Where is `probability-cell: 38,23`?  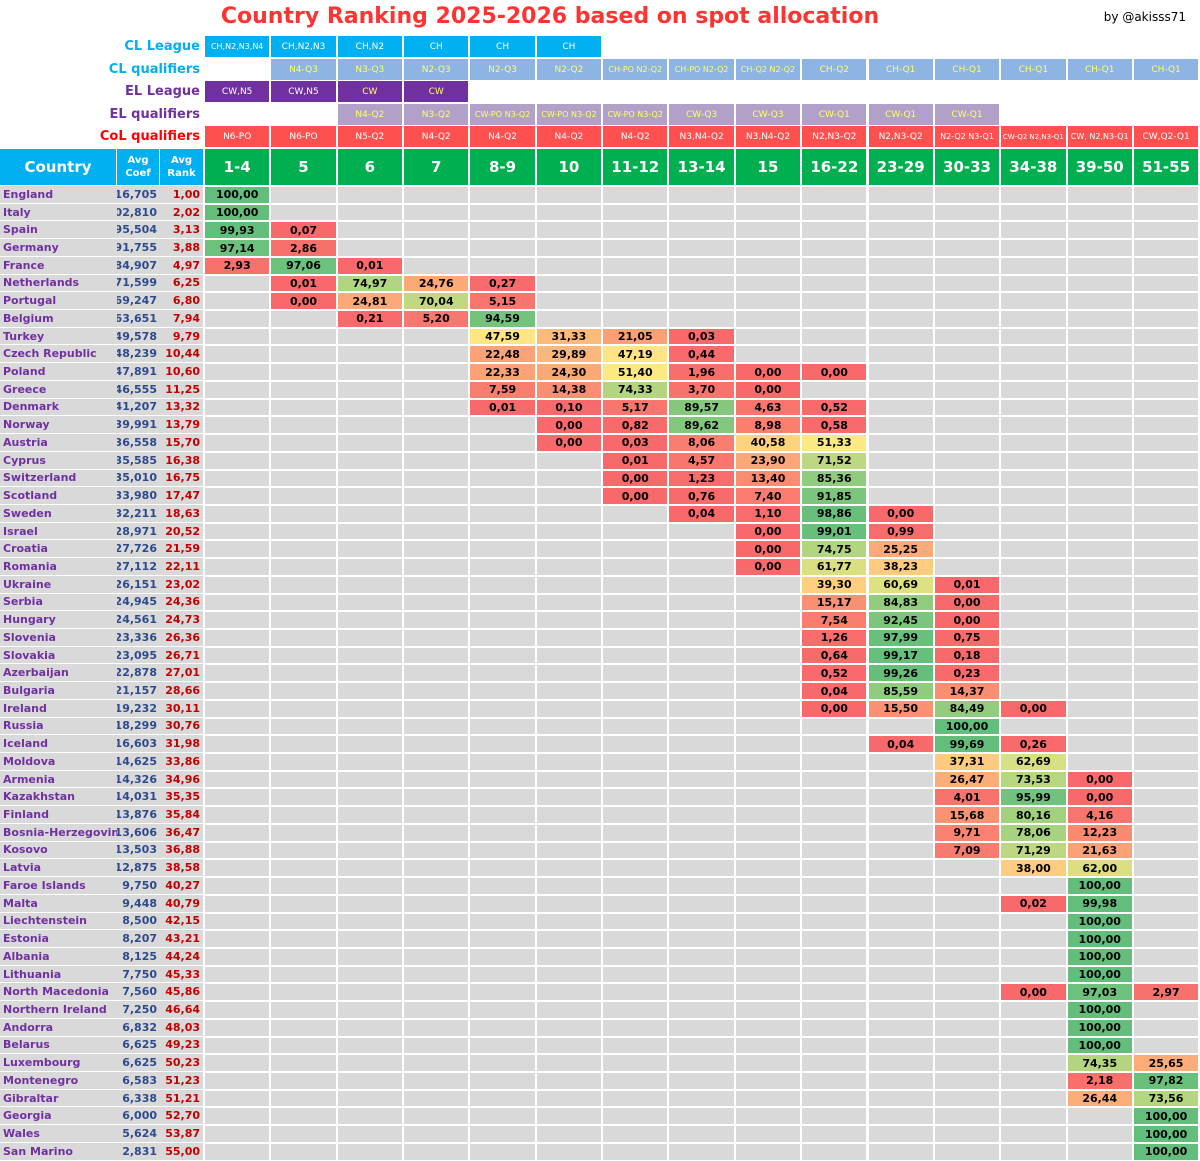 probability-cell: 38,23 is located at coordinates (900, 567).